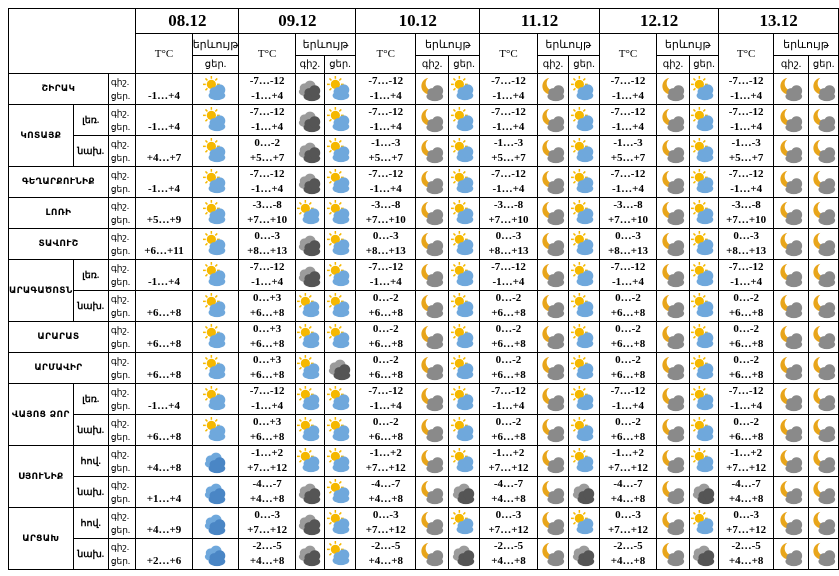  Describe the element at coordinates (746, 515) in the screenshot. I see `night-temp: 0…-3` at that location.